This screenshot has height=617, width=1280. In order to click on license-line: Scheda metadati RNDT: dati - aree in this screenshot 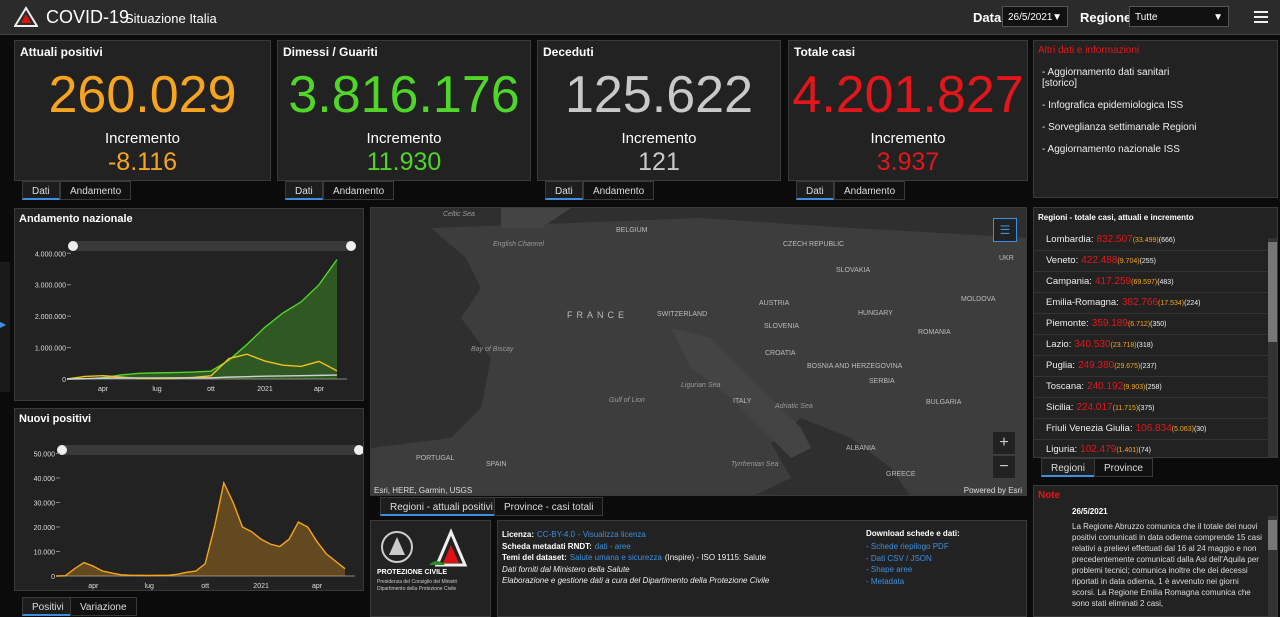, I will do `click(682, 547)`.